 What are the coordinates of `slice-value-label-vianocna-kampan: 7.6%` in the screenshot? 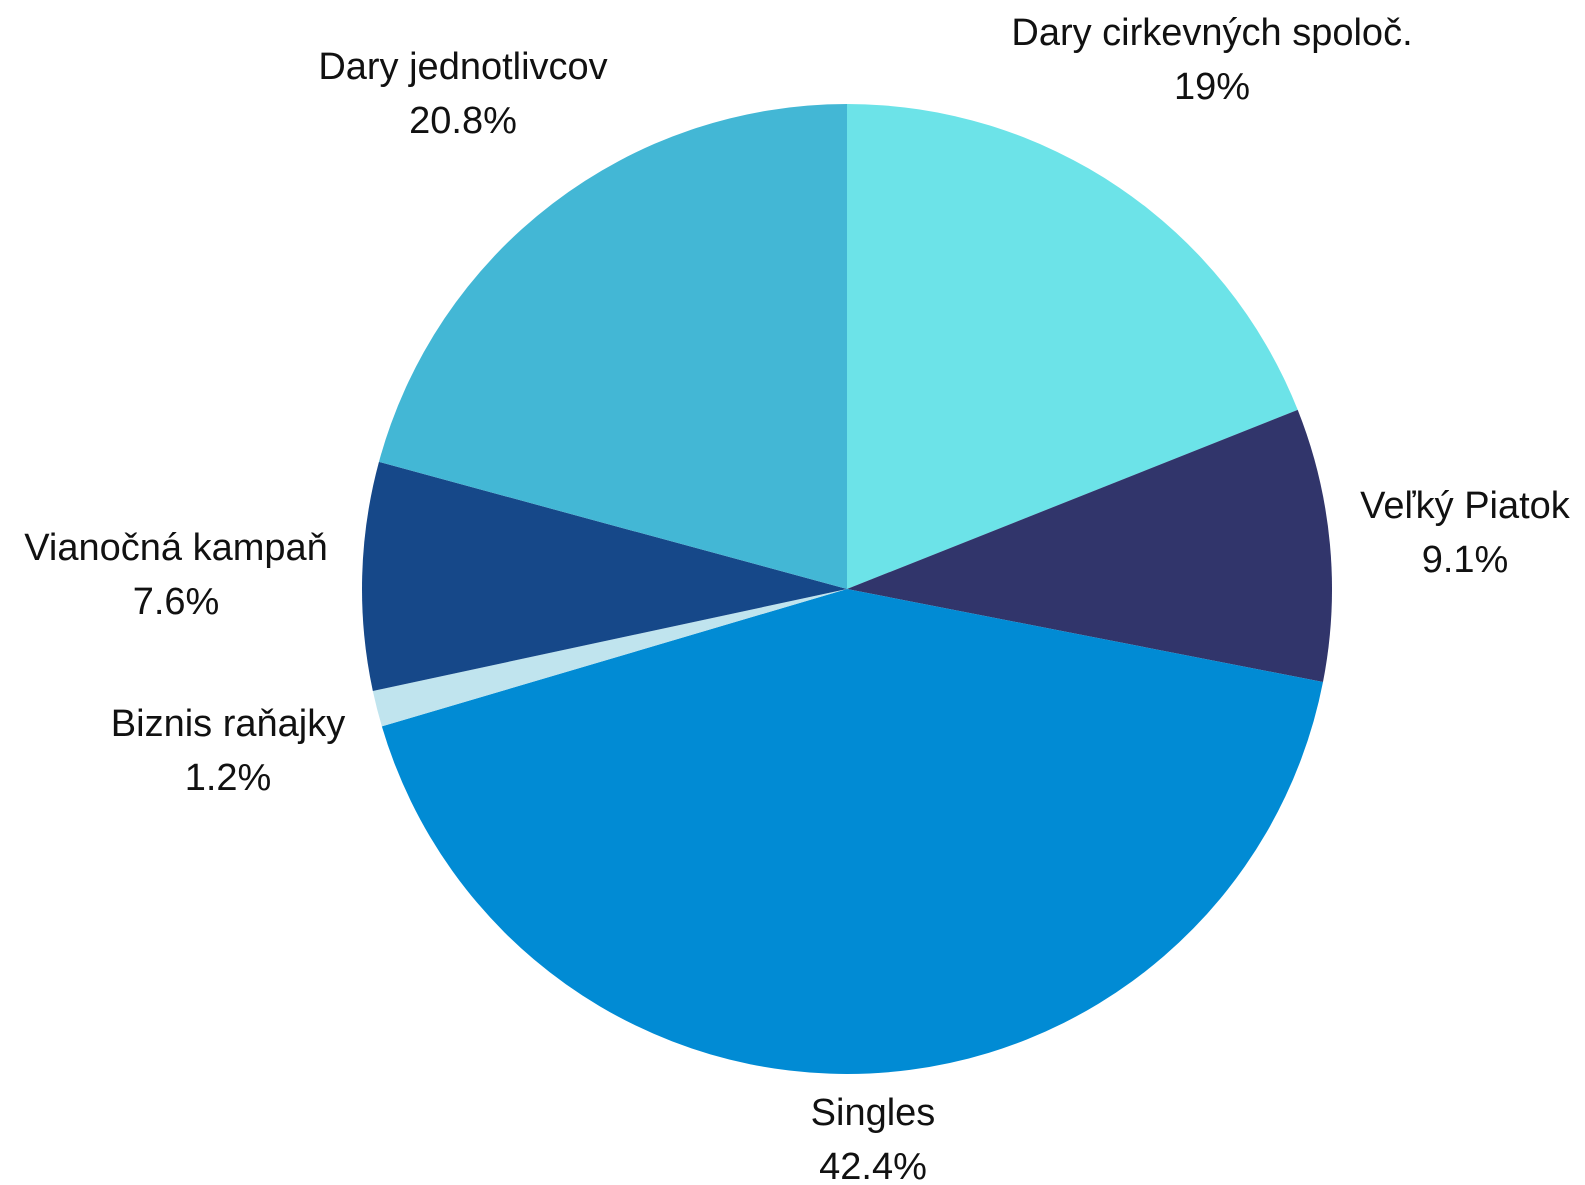 It's located at (176, 602).